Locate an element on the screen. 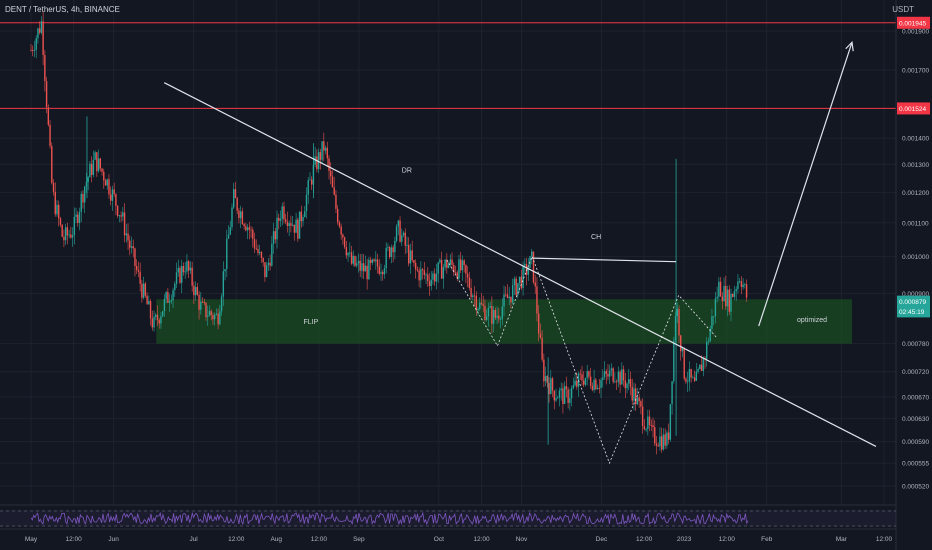  annotation-label: CH is located at coordinates (596, 237).